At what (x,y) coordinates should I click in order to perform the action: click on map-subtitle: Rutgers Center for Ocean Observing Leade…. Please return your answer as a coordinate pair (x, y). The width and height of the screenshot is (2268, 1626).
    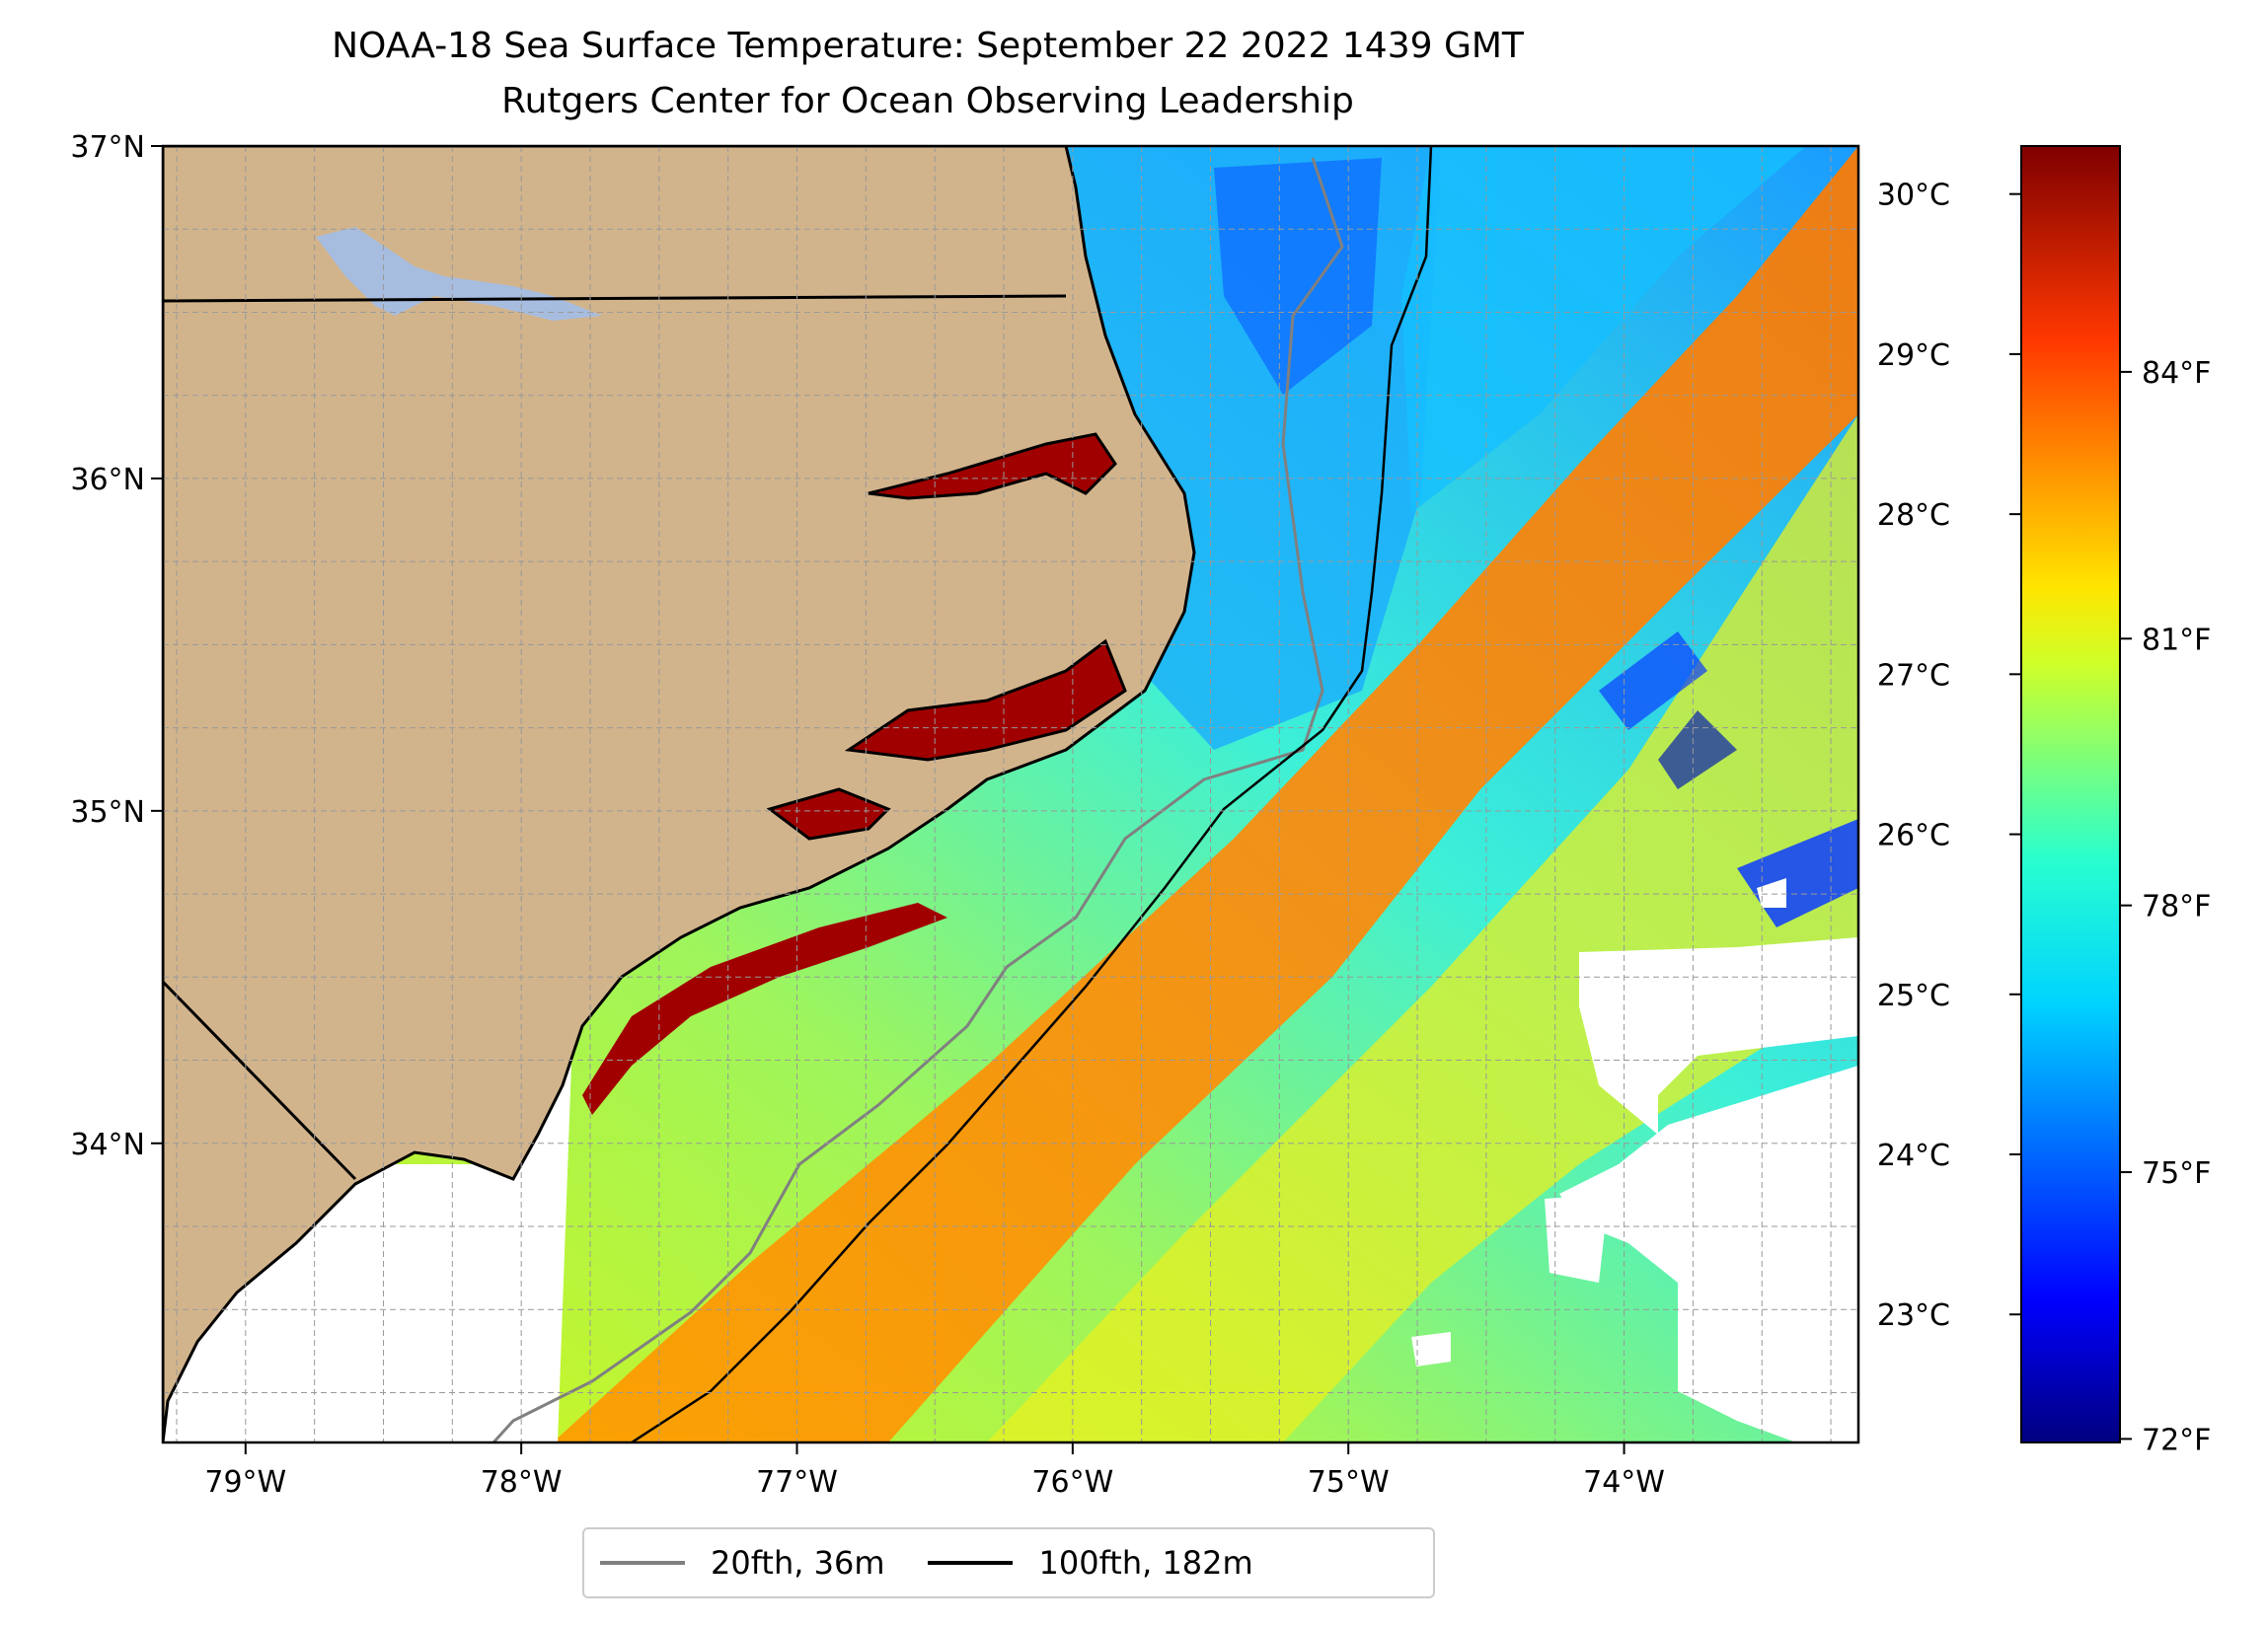
    Looking at the image, I should click on (928, 101).